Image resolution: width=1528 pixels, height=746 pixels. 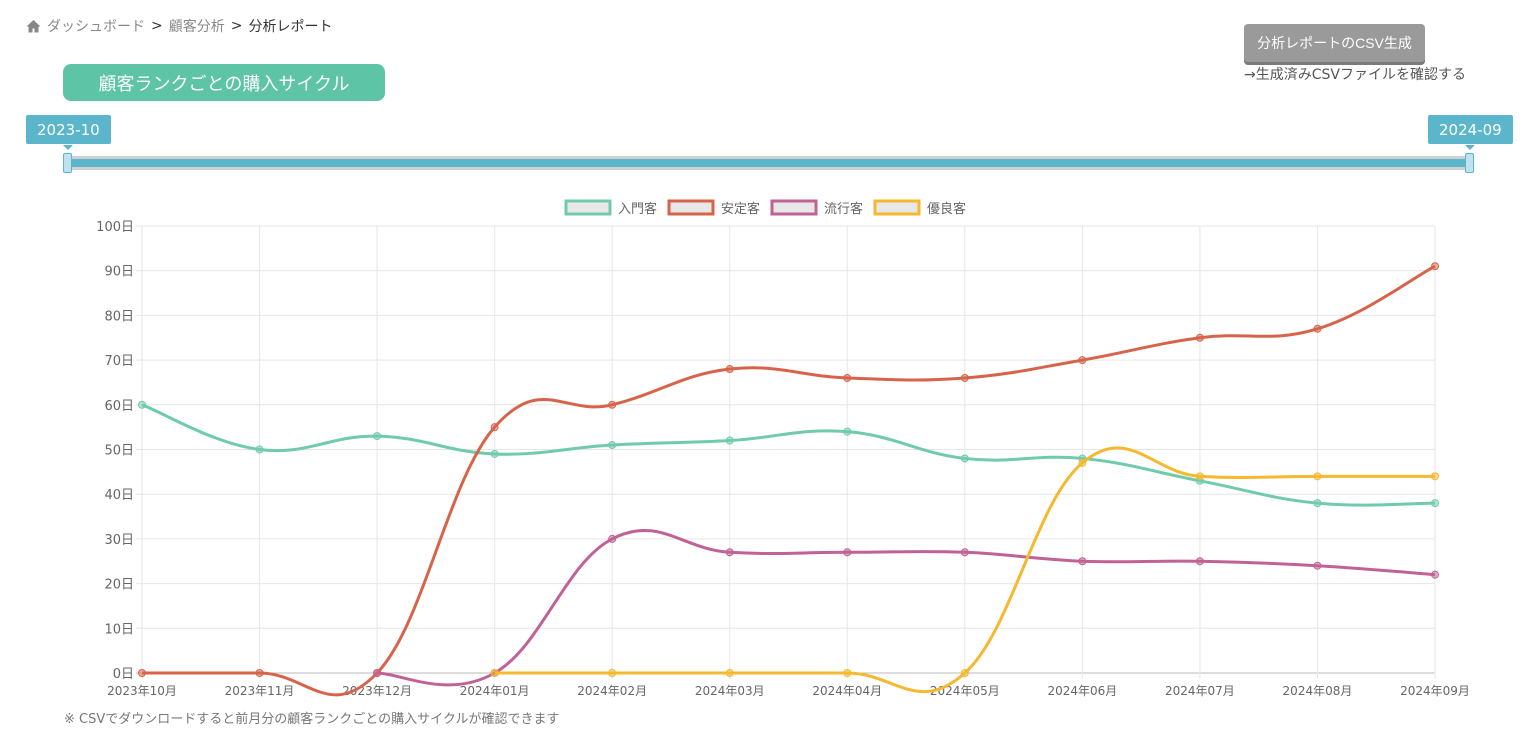 I want to click on x-tick-label: 2024年01月, so click(x=495, y=691).